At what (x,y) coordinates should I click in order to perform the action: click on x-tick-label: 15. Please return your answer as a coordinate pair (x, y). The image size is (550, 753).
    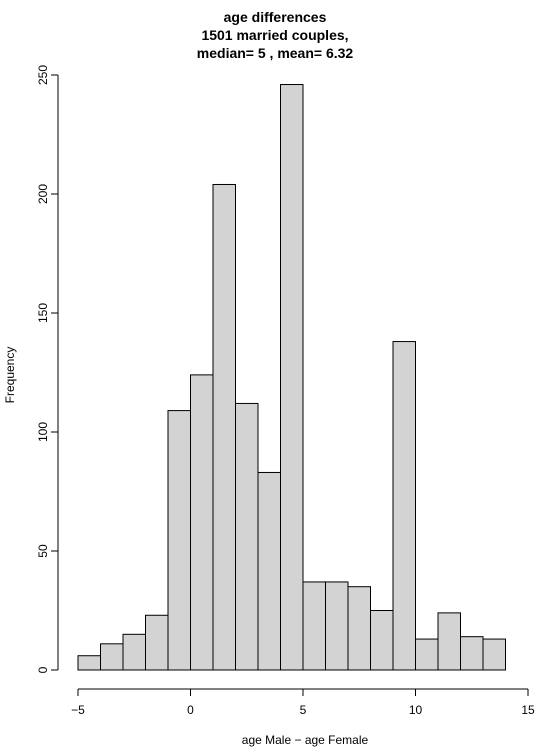
    Looking at the image, I should click on (528, 710).